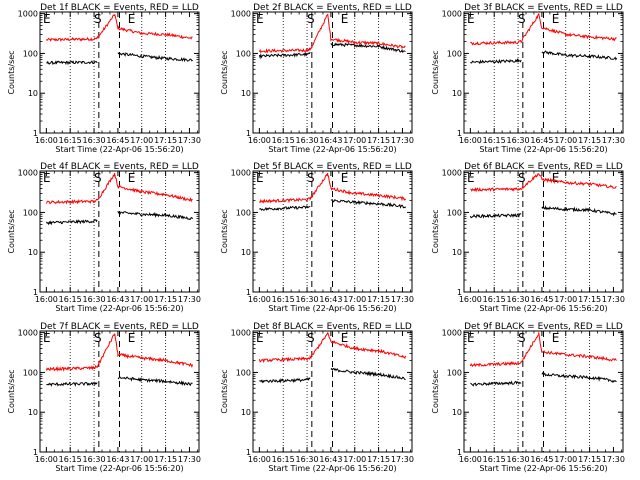 The width and height of the screenshot is (640, 480). What do you see at coordinates (332, 167) in the screenshot?
I see `panel-title: Det 5f BLACK = Events, RED = LLD` at bounding box center [332, 167].